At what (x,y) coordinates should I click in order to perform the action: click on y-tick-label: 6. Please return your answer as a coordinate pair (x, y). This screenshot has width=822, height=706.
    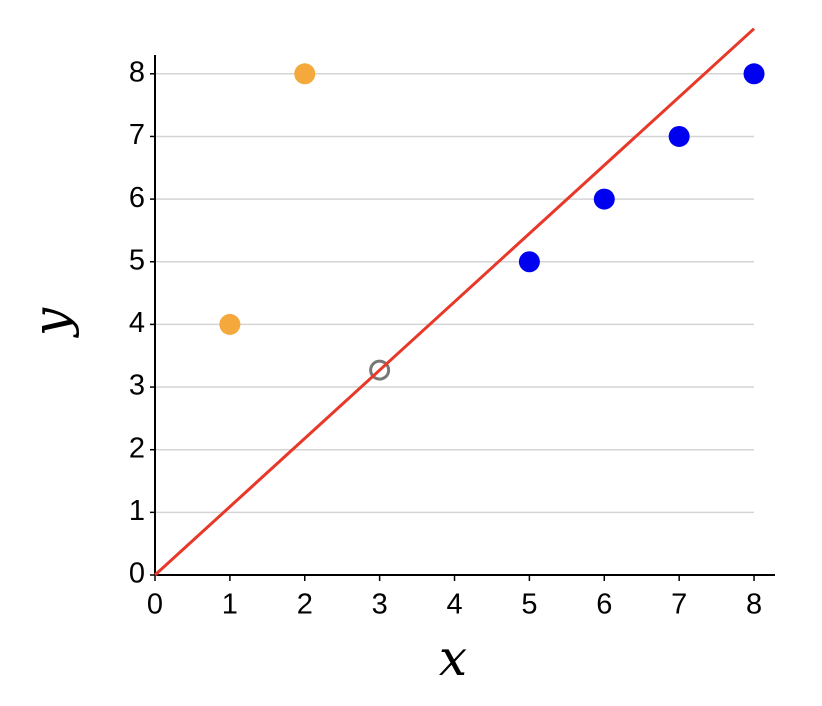
    Looking at the image, I should click on (137, 198).